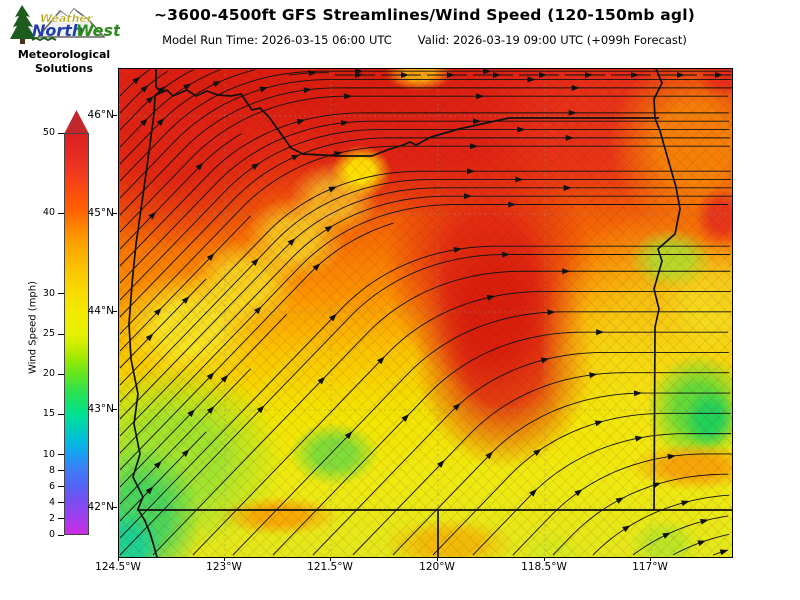  What do you see at coordinates (51, 486) in the screenshot?
I see `colorbar-tick-label: 6` at bounding box center [51, 486].